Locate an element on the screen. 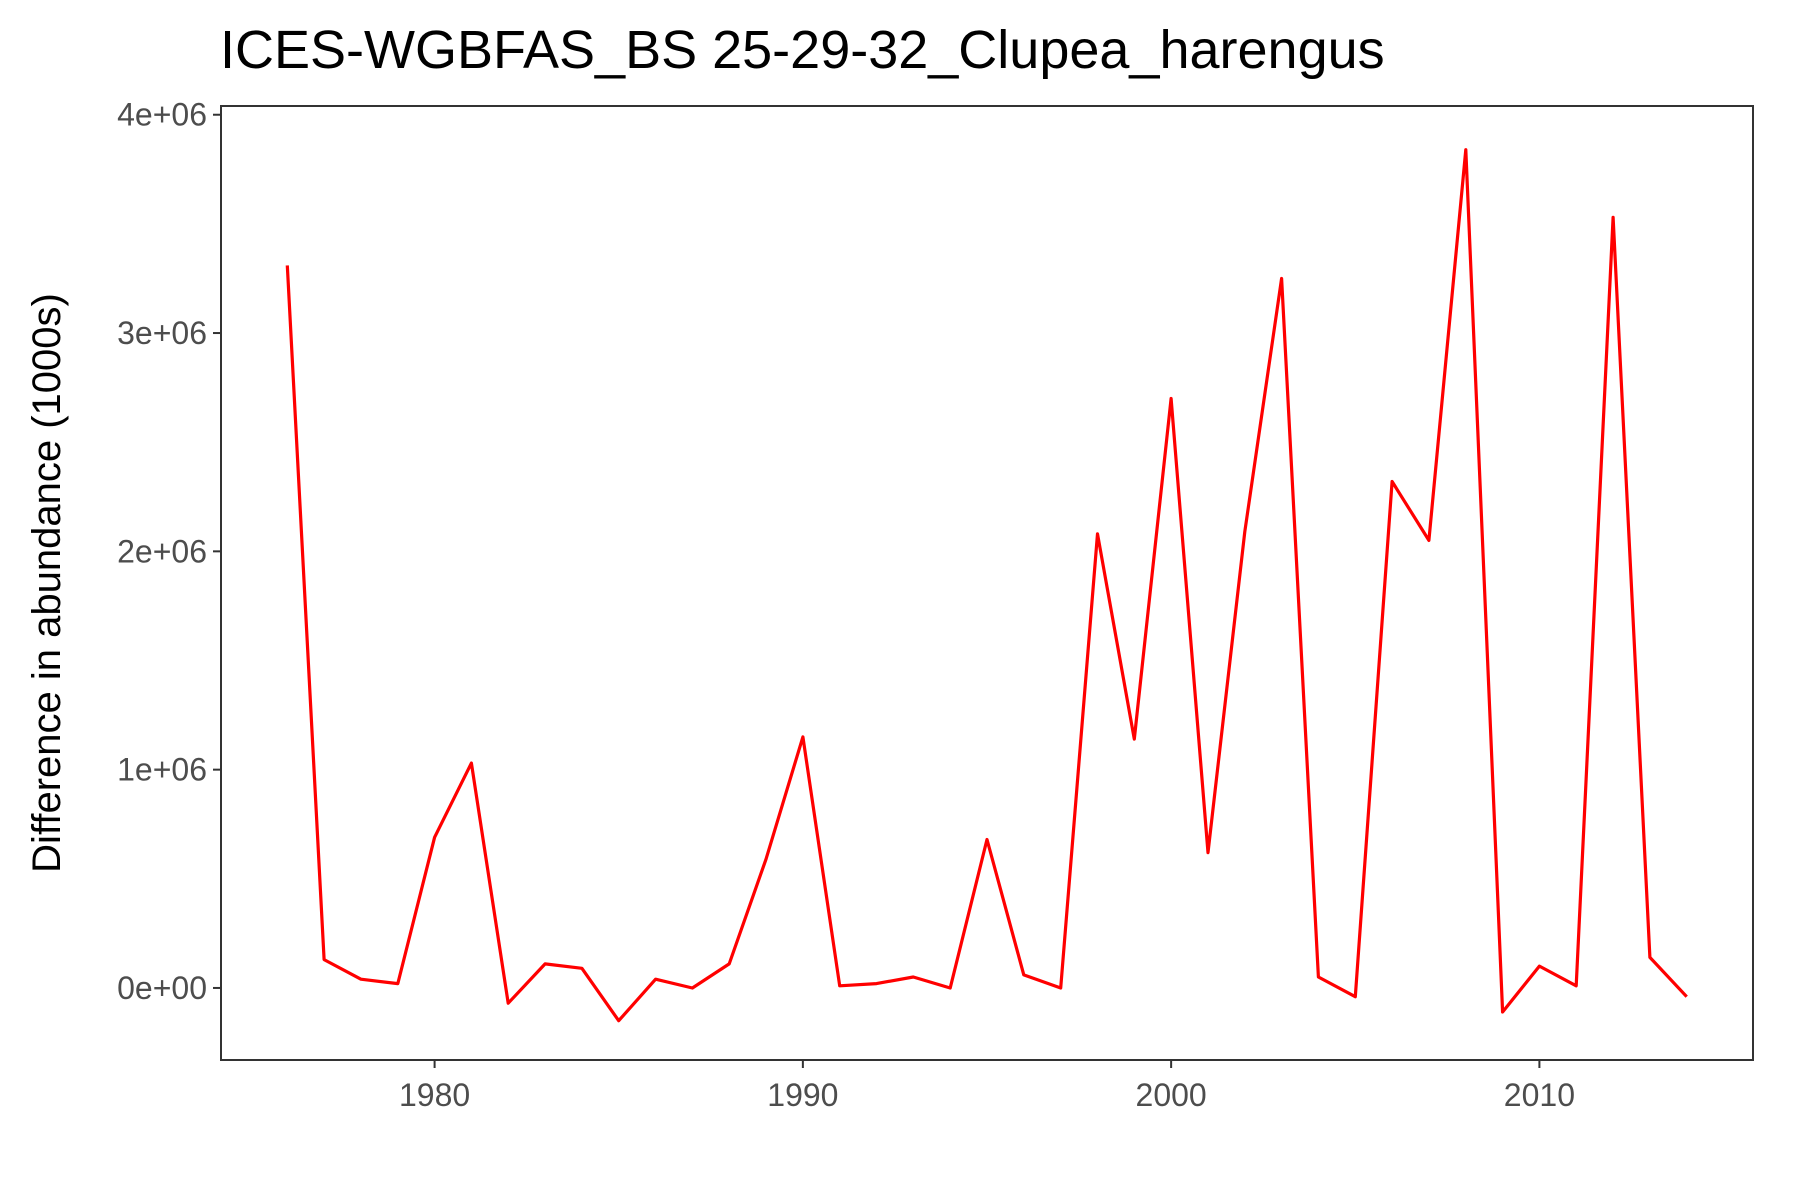 This screenshot has width=1800, height=1200. y-tick-label: 1e+06 is located at coordinates (162, 770).